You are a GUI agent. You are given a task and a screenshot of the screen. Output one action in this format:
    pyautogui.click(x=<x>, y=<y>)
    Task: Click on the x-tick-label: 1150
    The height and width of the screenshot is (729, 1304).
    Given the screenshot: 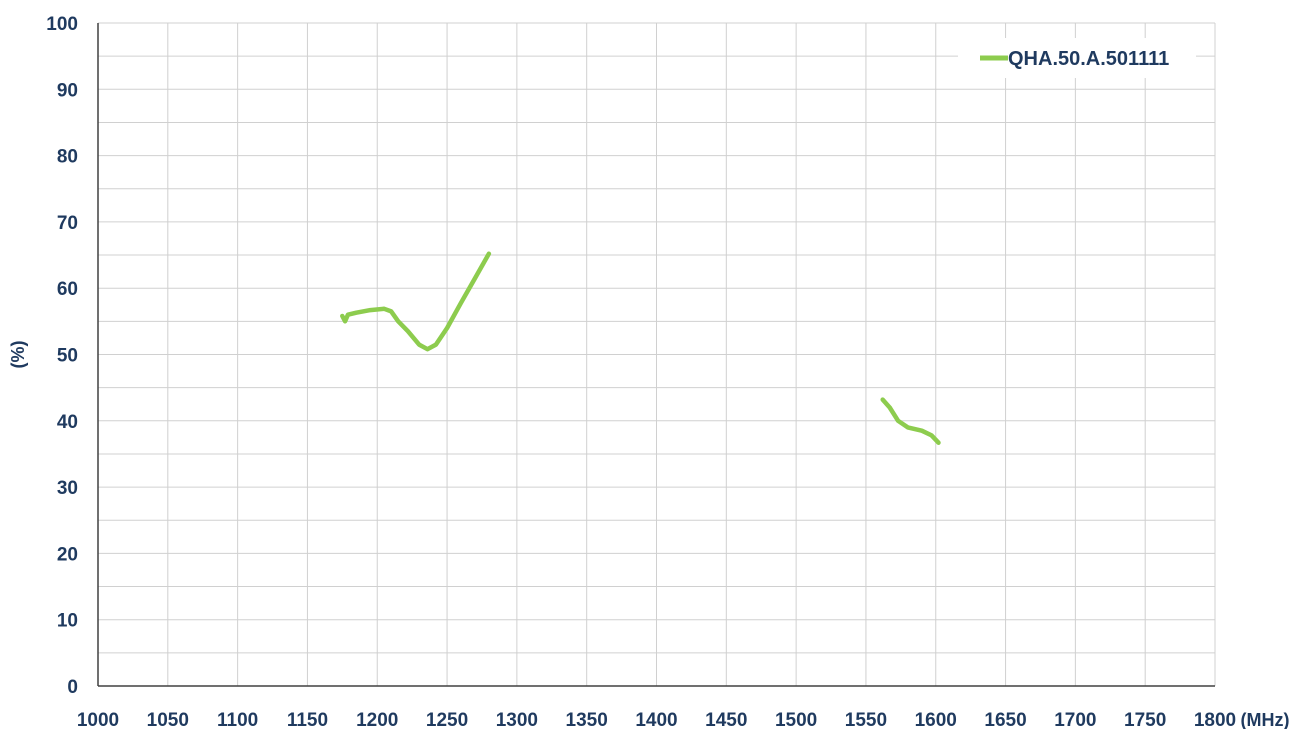 What is the action you would take?
    pyautogui.click(x=307, y=719)
    